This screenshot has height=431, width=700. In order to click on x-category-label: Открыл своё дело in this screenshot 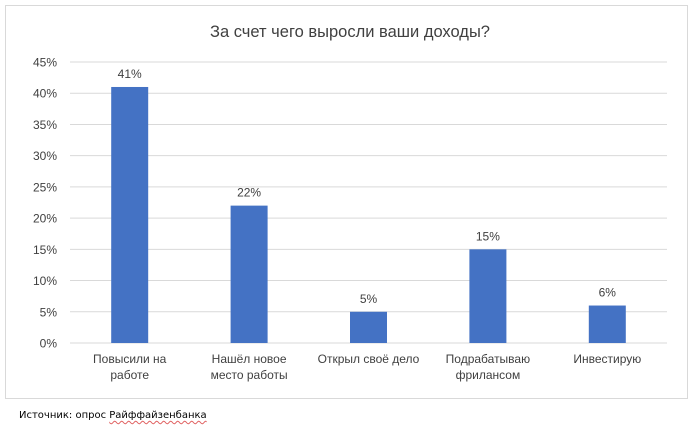, I will do `click(369, 359)`.